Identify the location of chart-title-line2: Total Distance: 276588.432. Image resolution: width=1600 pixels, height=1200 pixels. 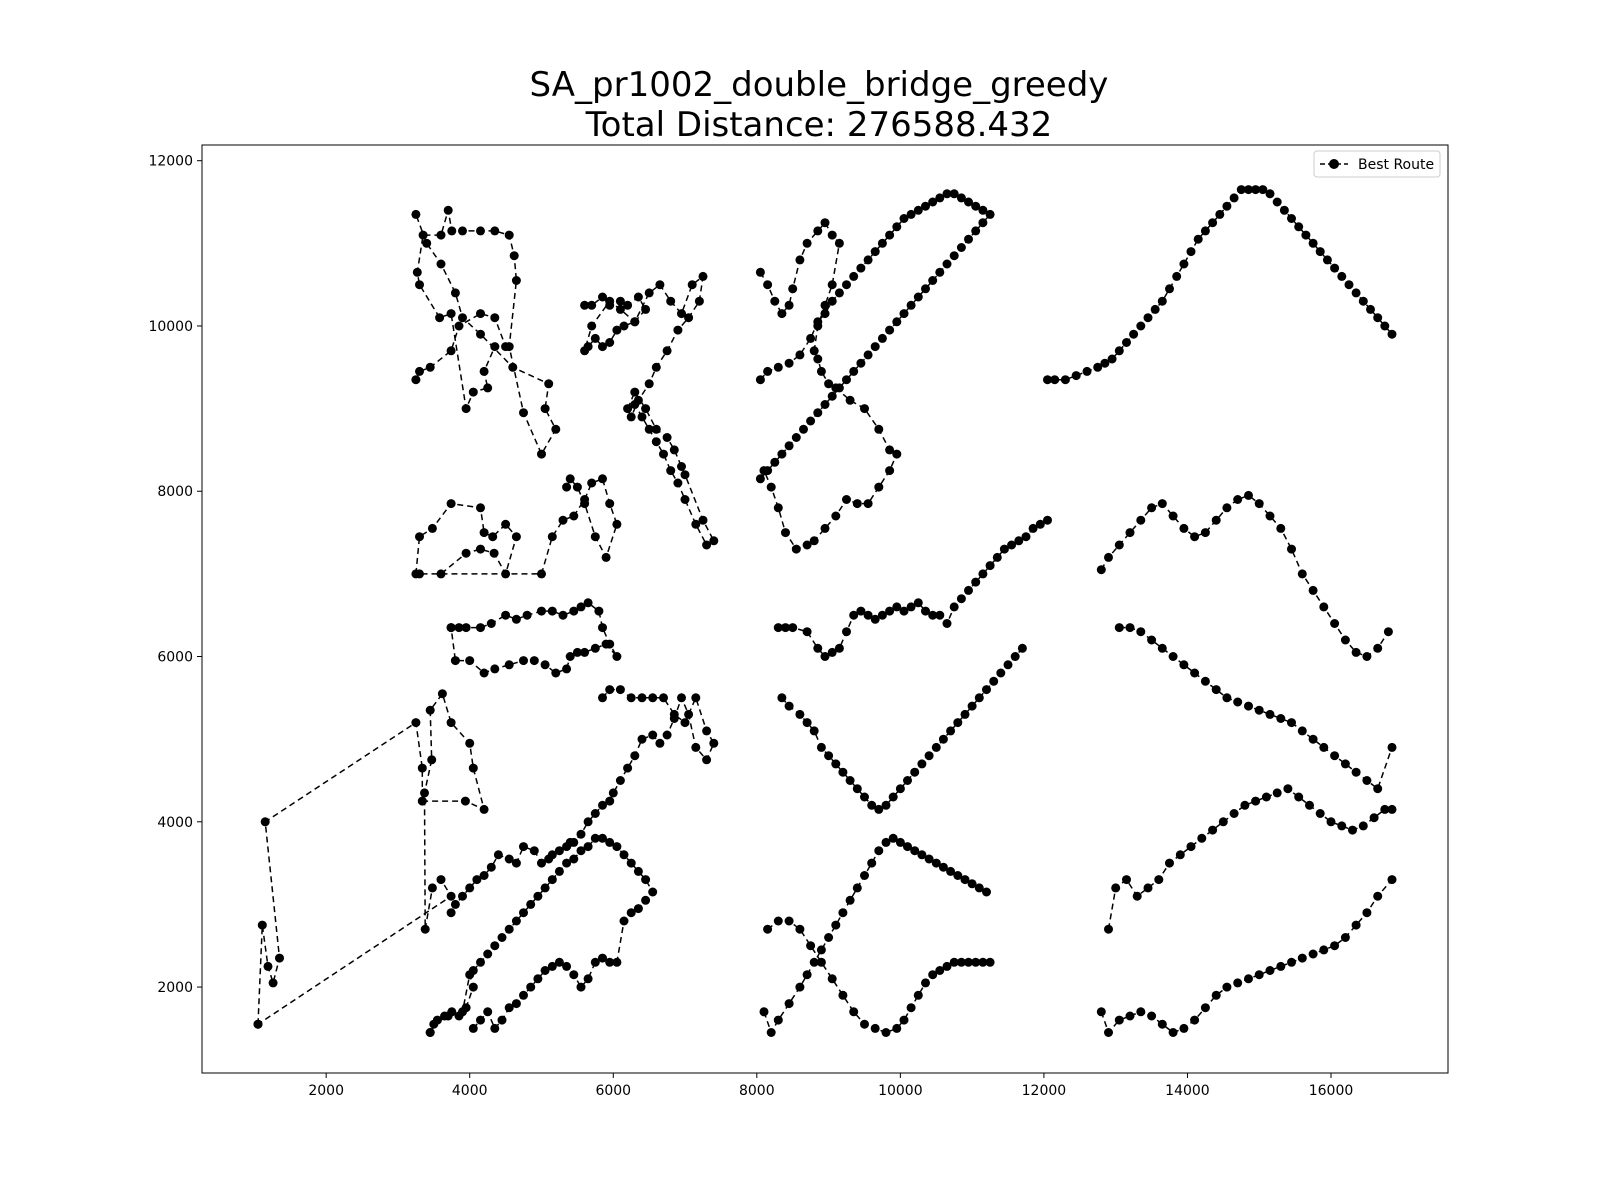
(819, 125).